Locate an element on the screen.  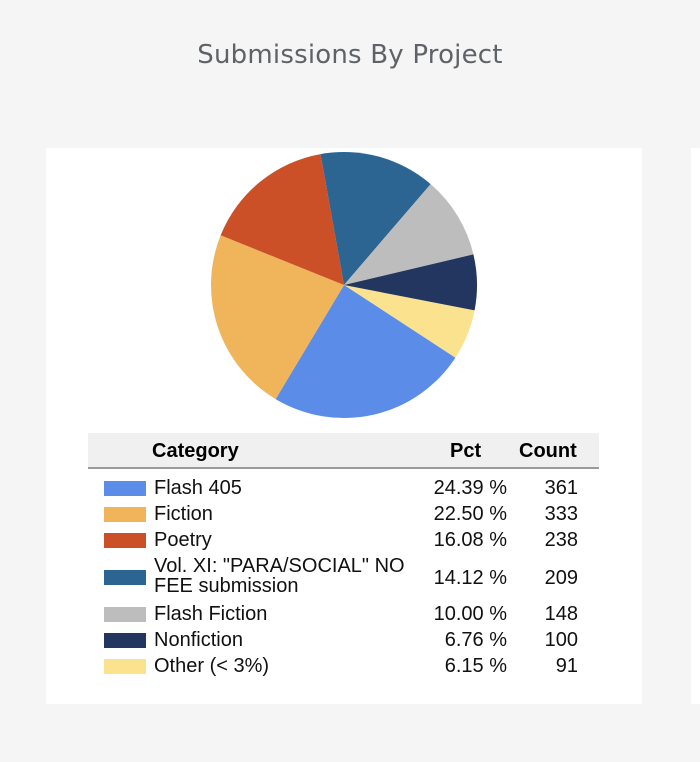
legend-pct: 14.12 % is located at coordinates (470, 578).